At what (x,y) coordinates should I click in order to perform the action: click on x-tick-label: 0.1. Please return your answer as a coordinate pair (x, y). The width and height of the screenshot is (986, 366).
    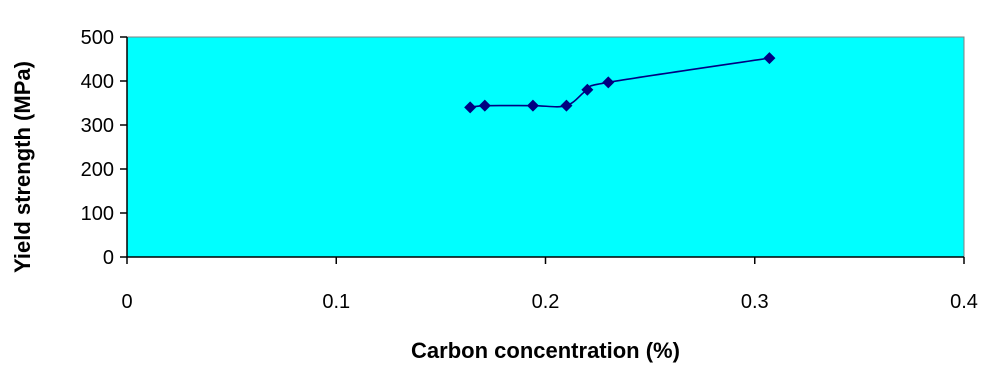
    Looking at the image, I should click on (336, 302).